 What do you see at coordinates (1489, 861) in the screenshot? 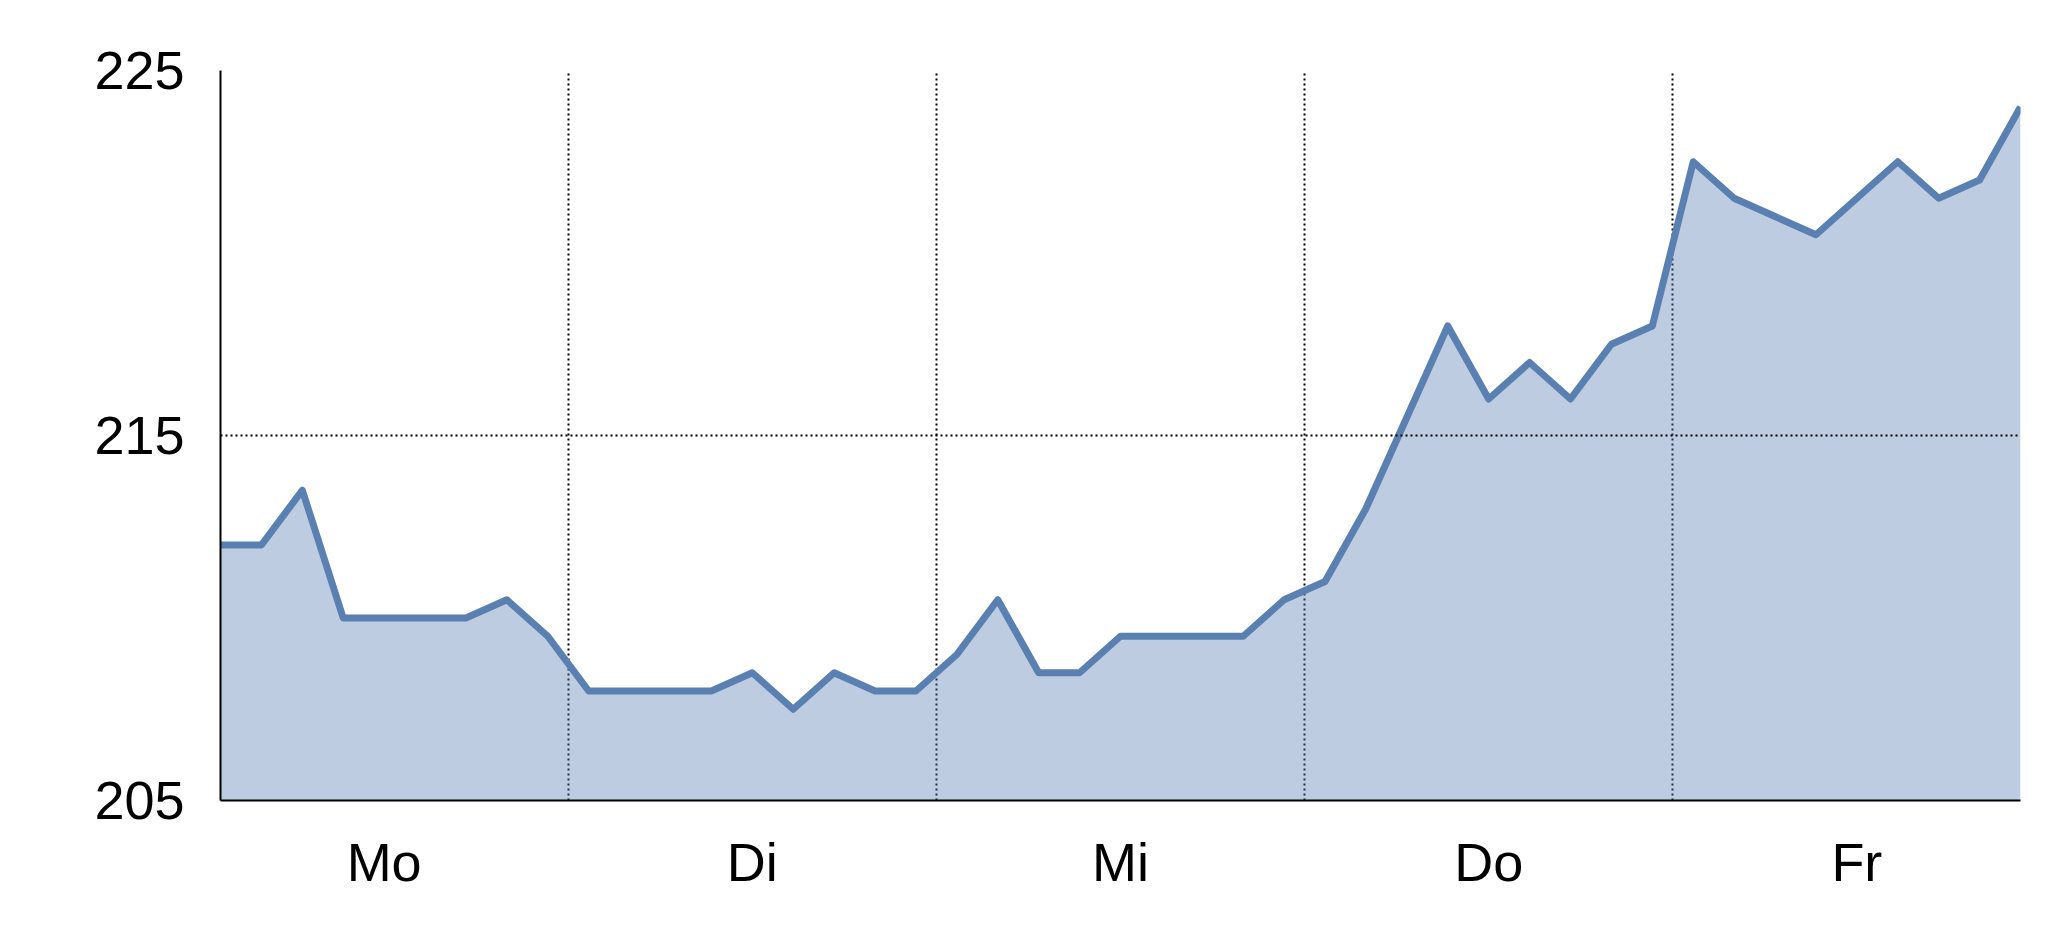
I see `x-tick-label: Do` at bounding box center [1489, 861].